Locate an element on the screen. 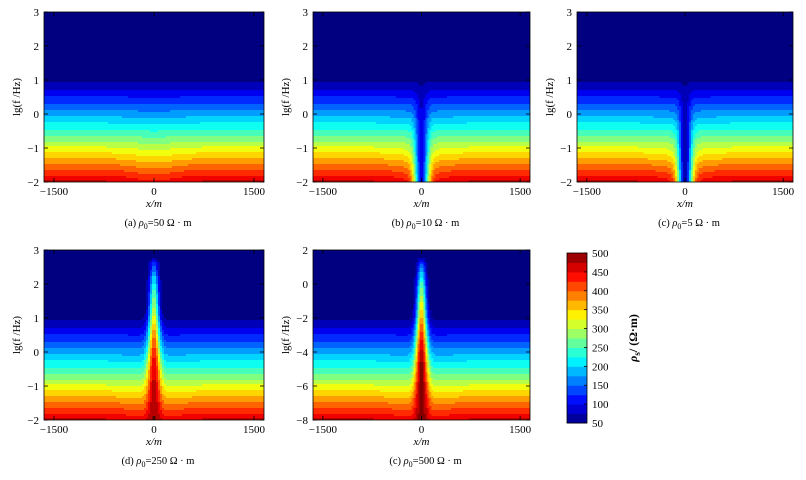 The height and width of the screenshot is (480, 806). panel-caption: (c) ρ0=500 Ω · m is located at coordinates (425, 462).